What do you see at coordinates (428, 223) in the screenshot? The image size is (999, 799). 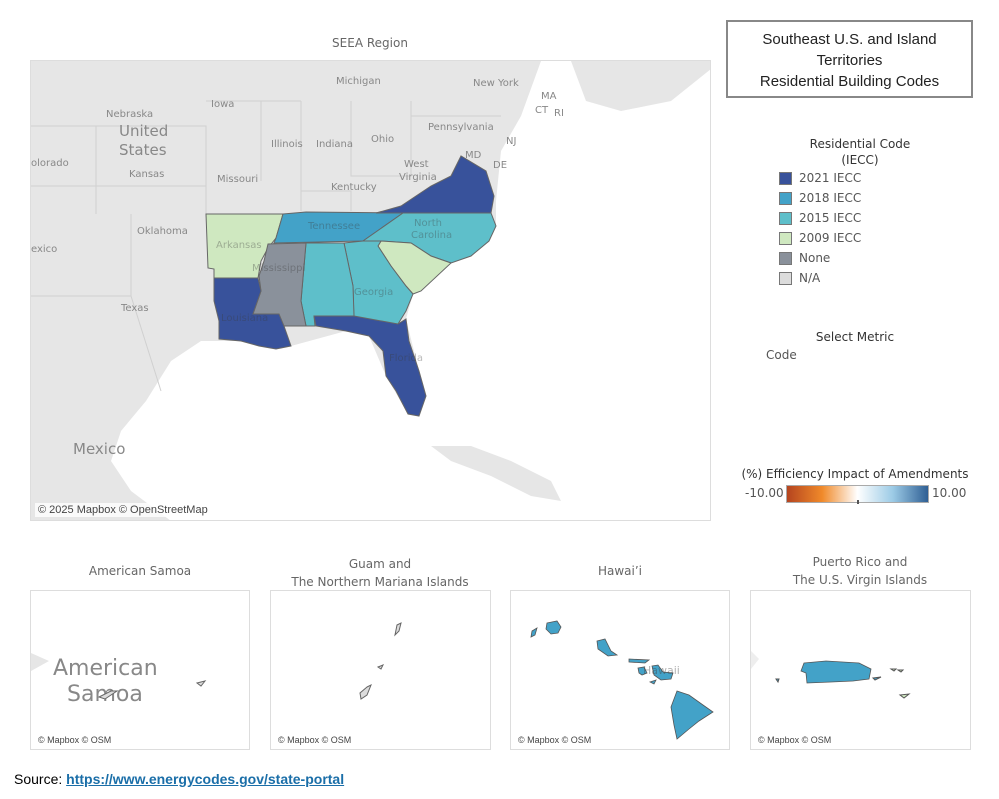 I see `svg-text: North` at bounding box center [428, 223].